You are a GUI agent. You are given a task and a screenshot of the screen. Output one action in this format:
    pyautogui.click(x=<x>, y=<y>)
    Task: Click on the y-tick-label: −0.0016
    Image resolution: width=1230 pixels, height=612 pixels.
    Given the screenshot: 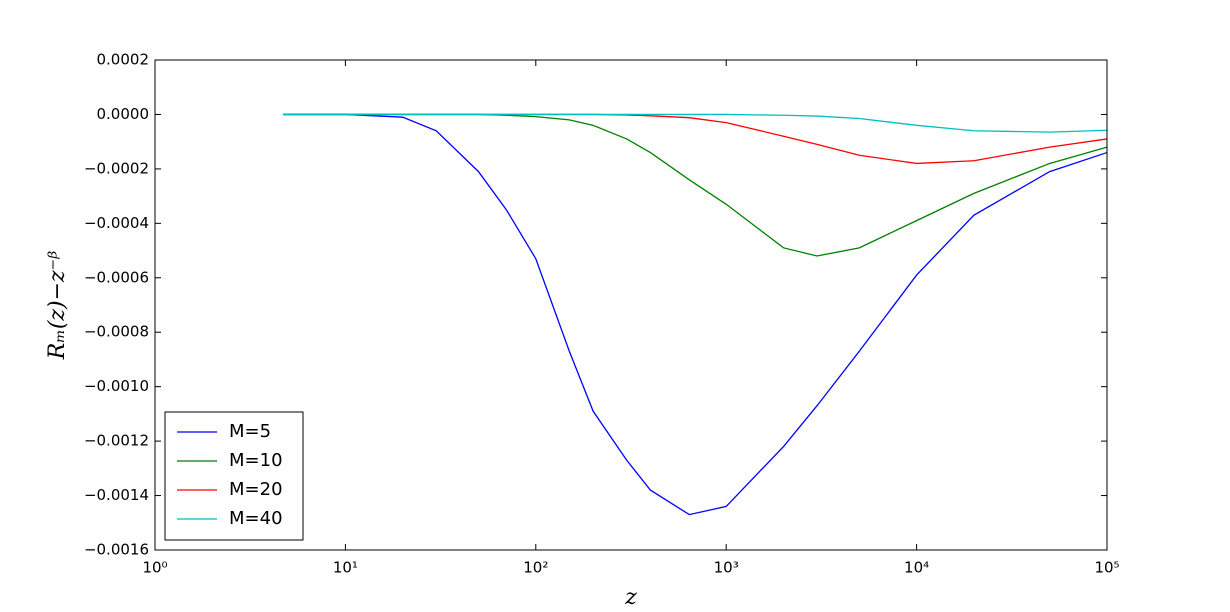 What is the action you would take?
    pyautogui.click(x=116, y=550)
    